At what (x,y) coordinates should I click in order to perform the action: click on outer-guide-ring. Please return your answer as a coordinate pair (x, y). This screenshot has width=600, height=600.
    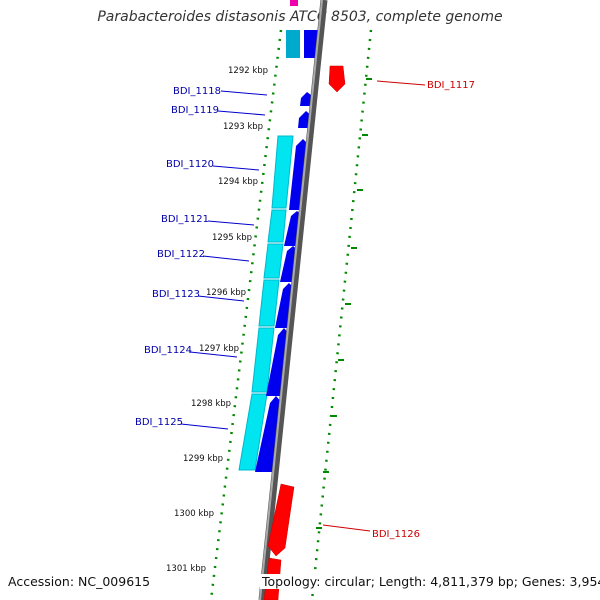
    Looking at the image, I should click on (341, 314).